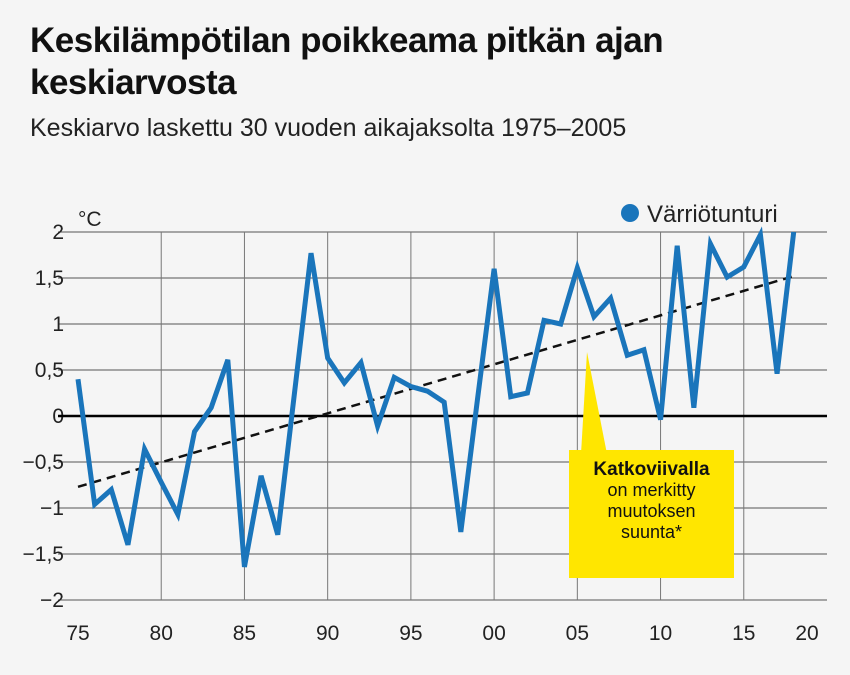 The image size is (850, 675). What do you see at coordinates (77, 633) in the screenshot?
I see `x-tick-label: 75` at bounding box center [77, 633].